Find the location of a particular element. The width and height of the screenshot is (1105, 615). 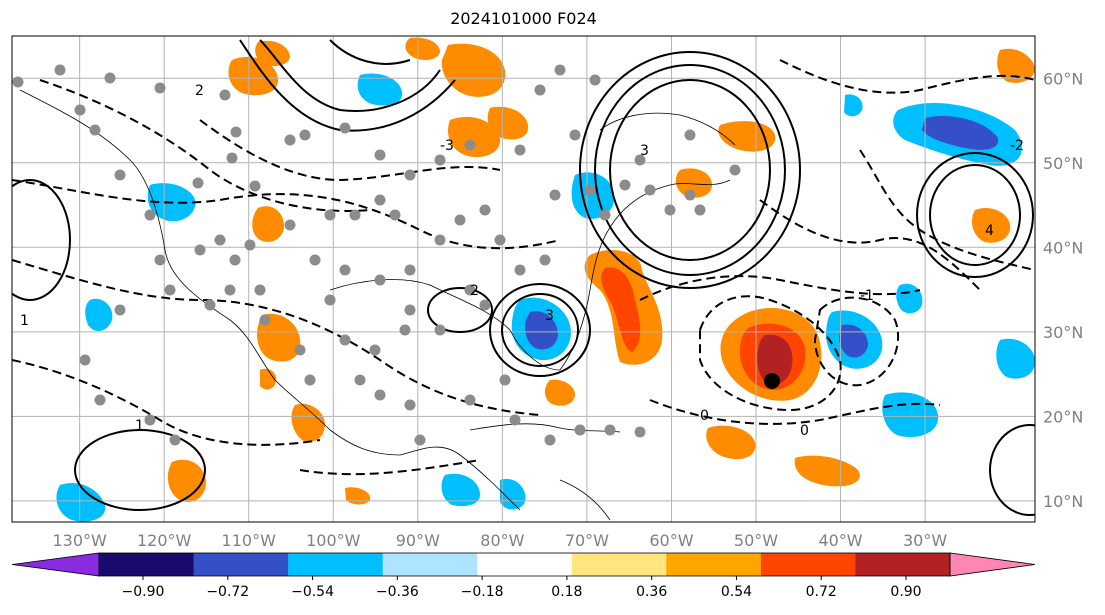

colorbar-tick-label: 0.18 is located at coordinates (566, 592).